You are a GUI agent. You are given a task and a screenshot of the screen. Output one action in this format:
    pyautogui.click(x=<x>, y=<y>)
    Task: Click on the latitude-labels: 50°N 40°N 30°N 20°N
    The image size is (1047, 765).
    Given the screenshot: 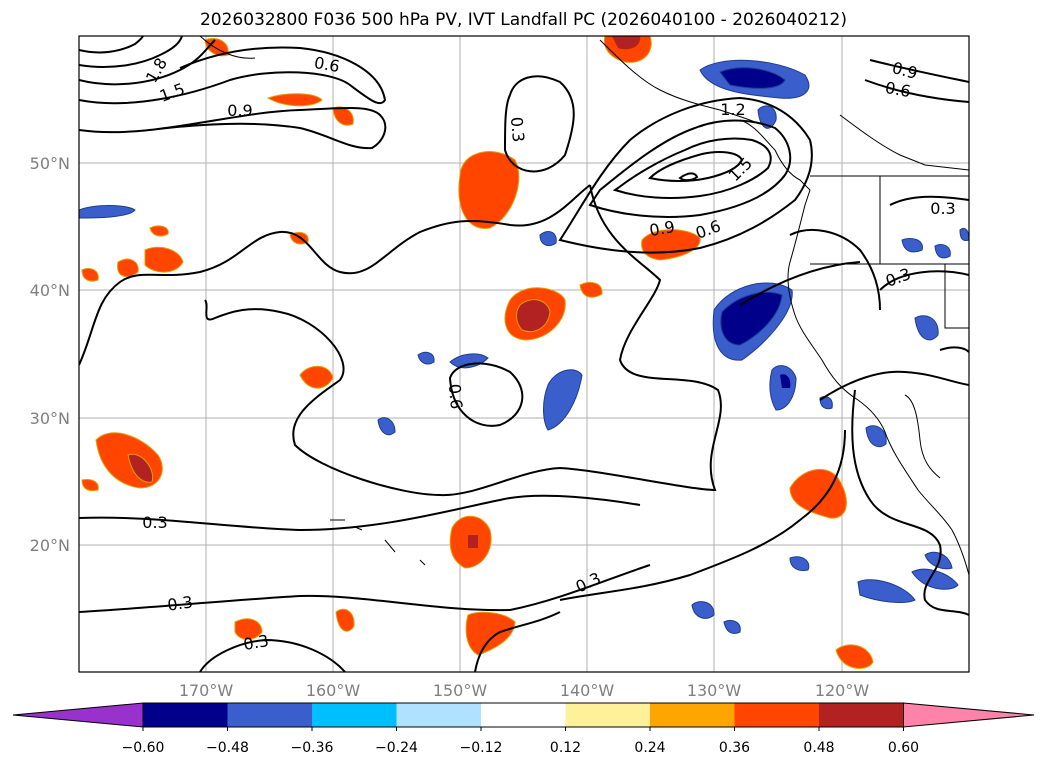 What is the action you would take?
    pyautogui.click(x=50, y=354)
    